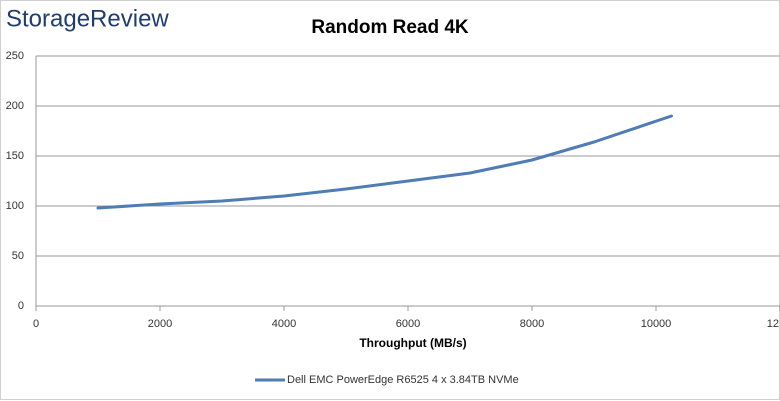 The image size is (780, 401). I want to click on y-tick-label: 50, so click(18, 256).